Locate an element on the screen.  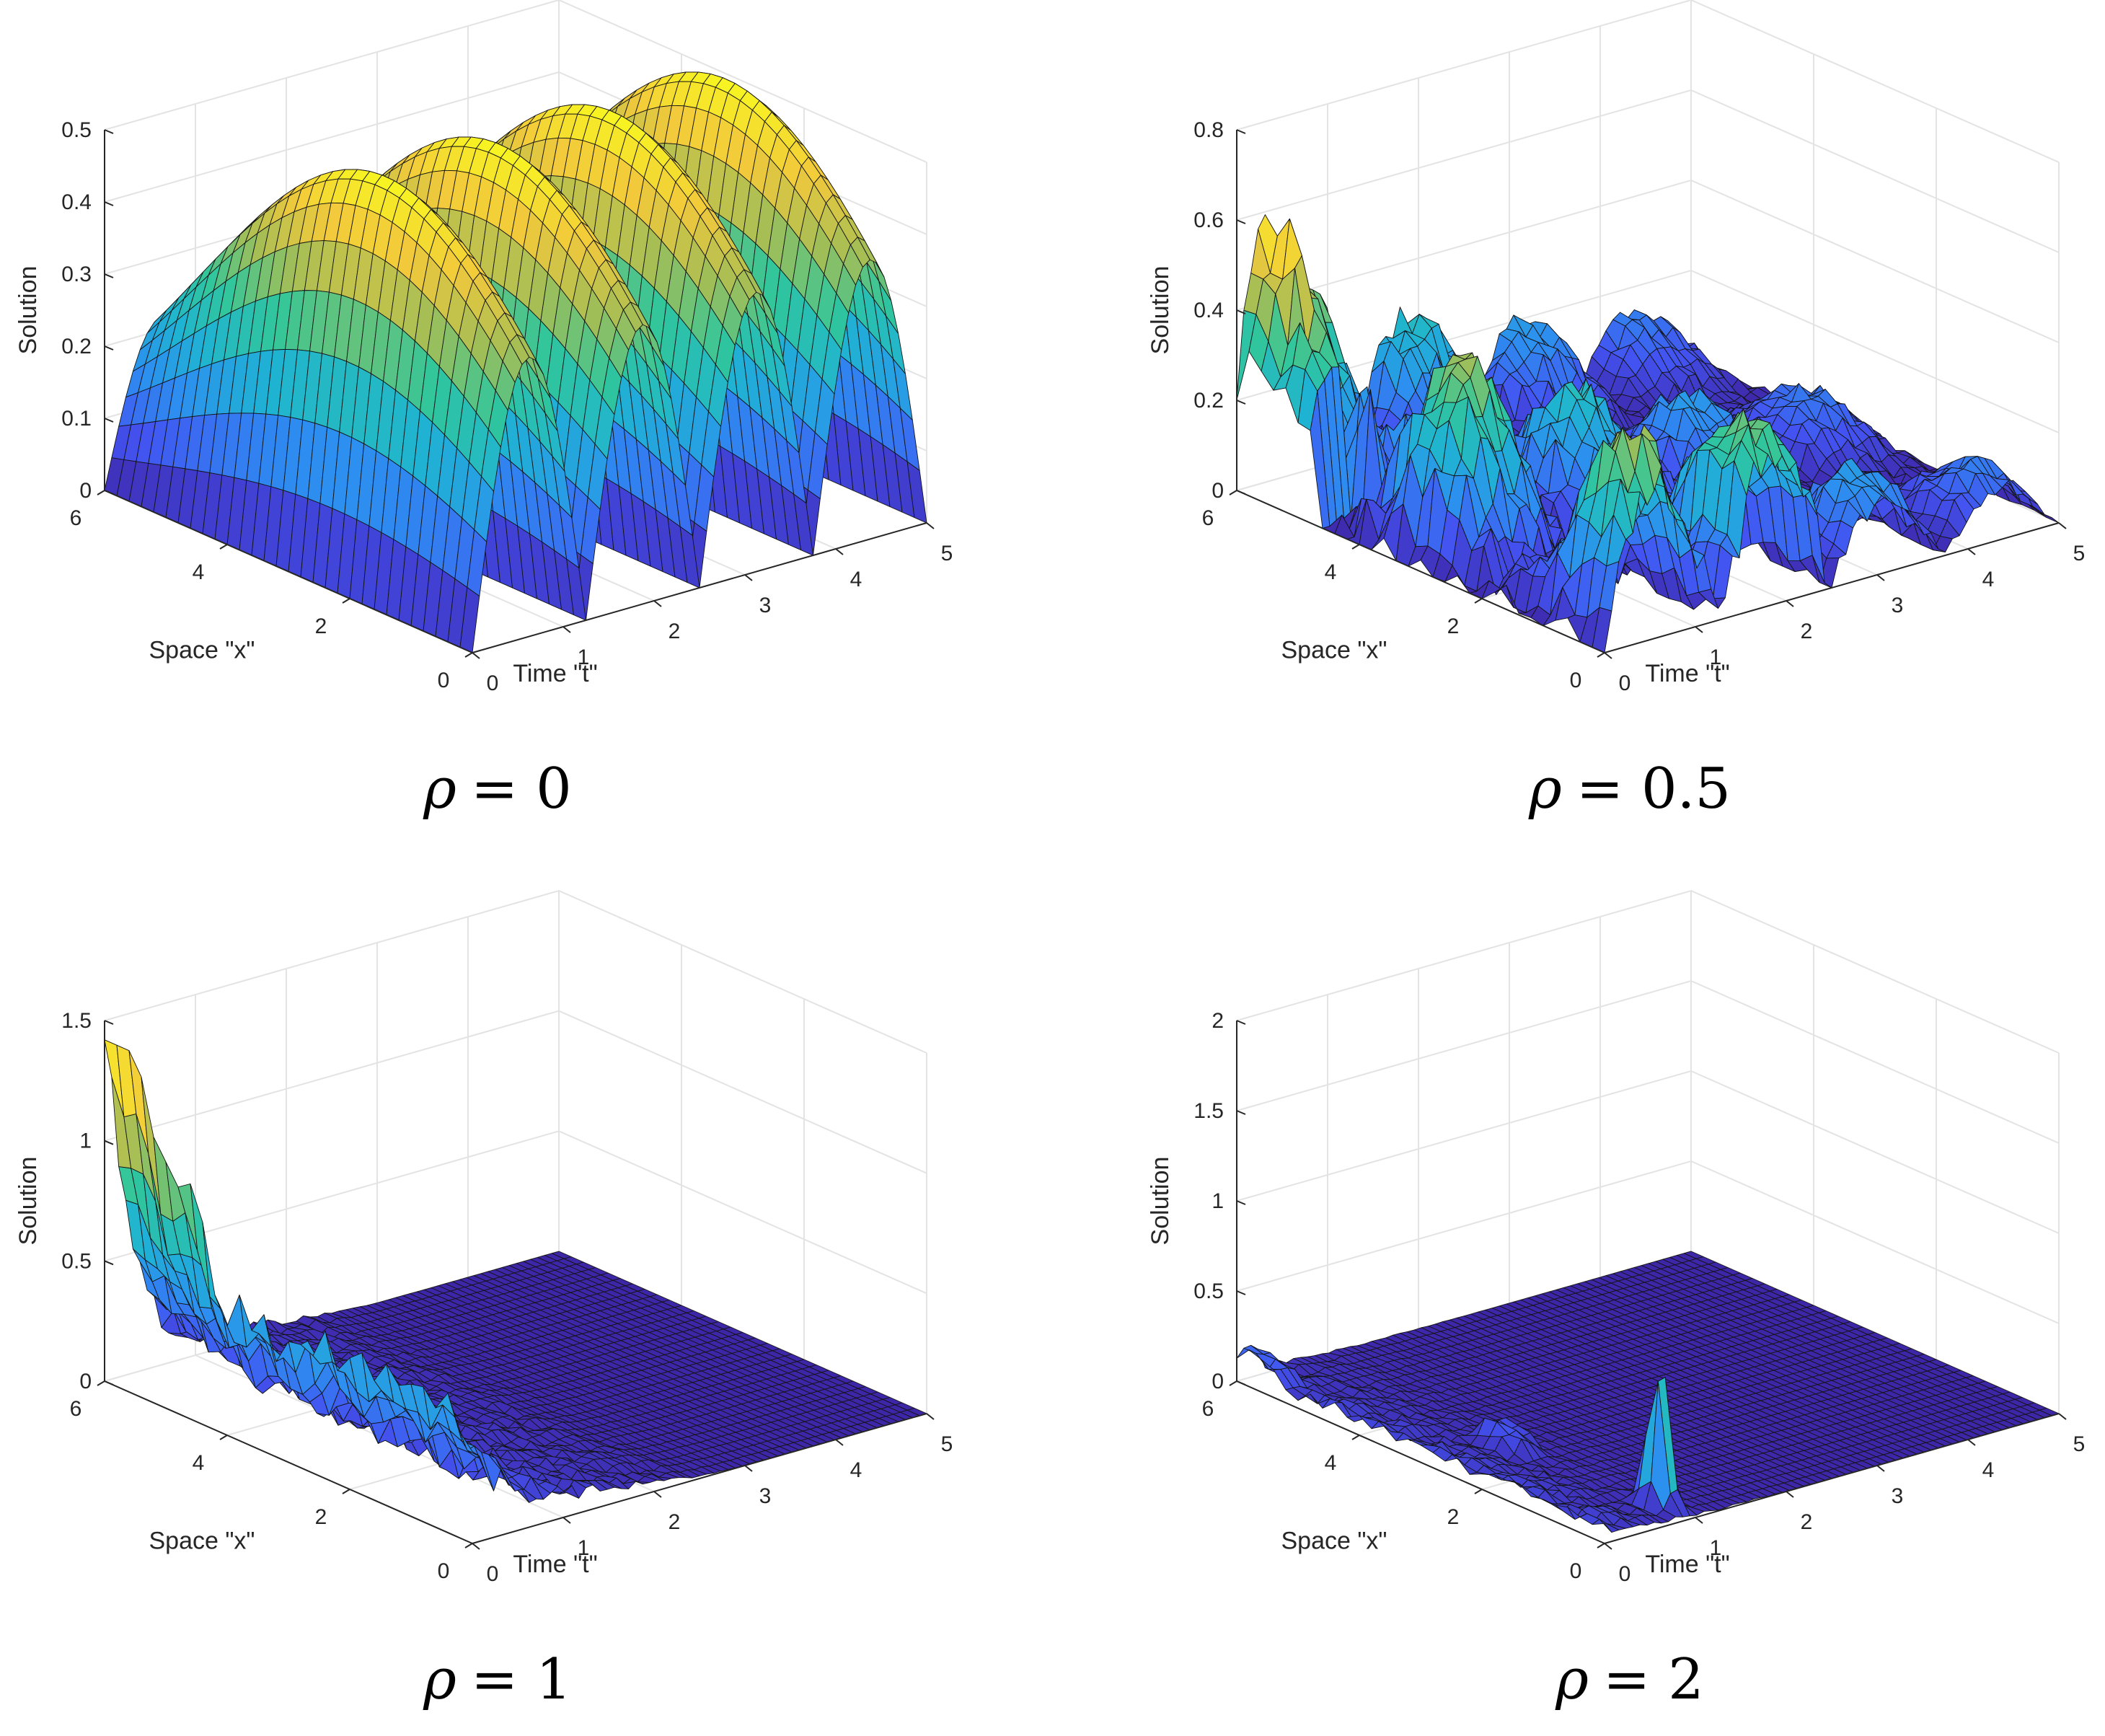
z-tick-label: 2 is located at coordinates (1218, 1021).